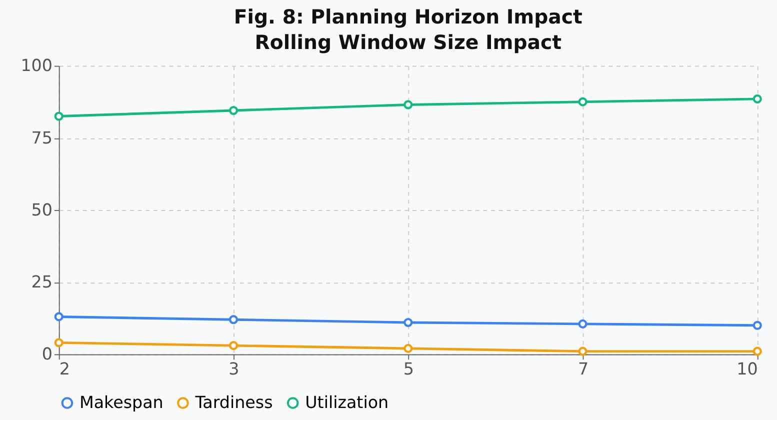 The image size is (777, 436). Describe the element at coordinates (64, 368) in the screenshot. I see `x-tick-label: 2` at that location.